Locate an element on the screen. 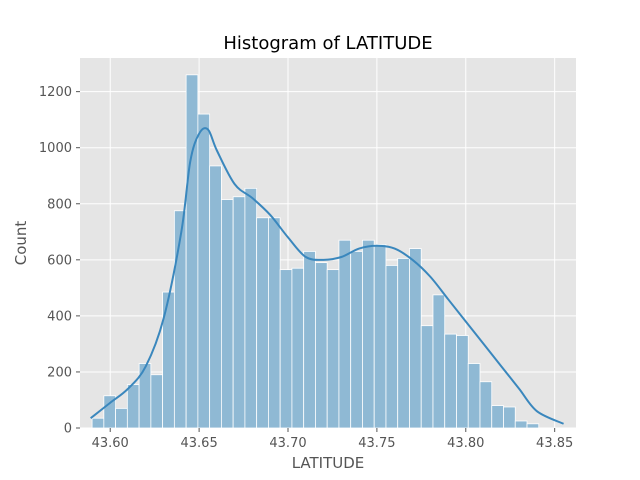  y-axis-ticks: 0 200 400 600 800 1000 1200 is located at coordinates (59, 261).